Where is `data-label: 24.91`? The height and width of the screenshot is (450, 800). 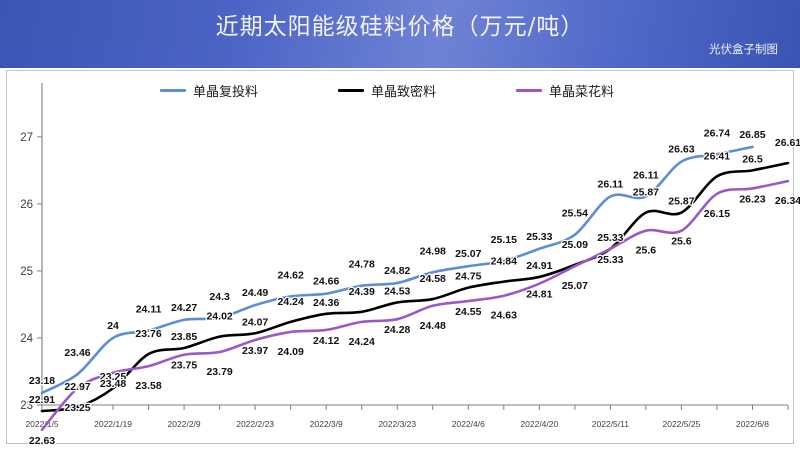 data-label: 24.91 is located at coordinates (539, 266).